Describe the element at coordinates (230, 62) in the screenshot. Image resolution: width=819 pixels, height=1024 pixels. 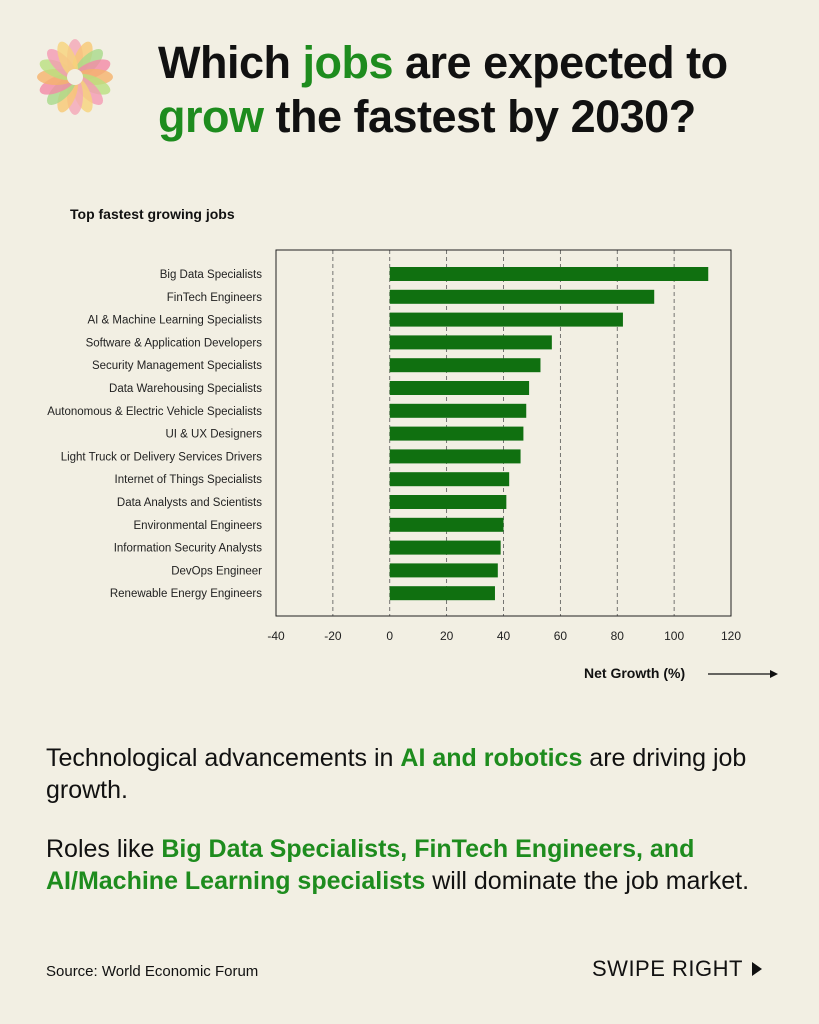
I see `title-text-1: Which` at that location.